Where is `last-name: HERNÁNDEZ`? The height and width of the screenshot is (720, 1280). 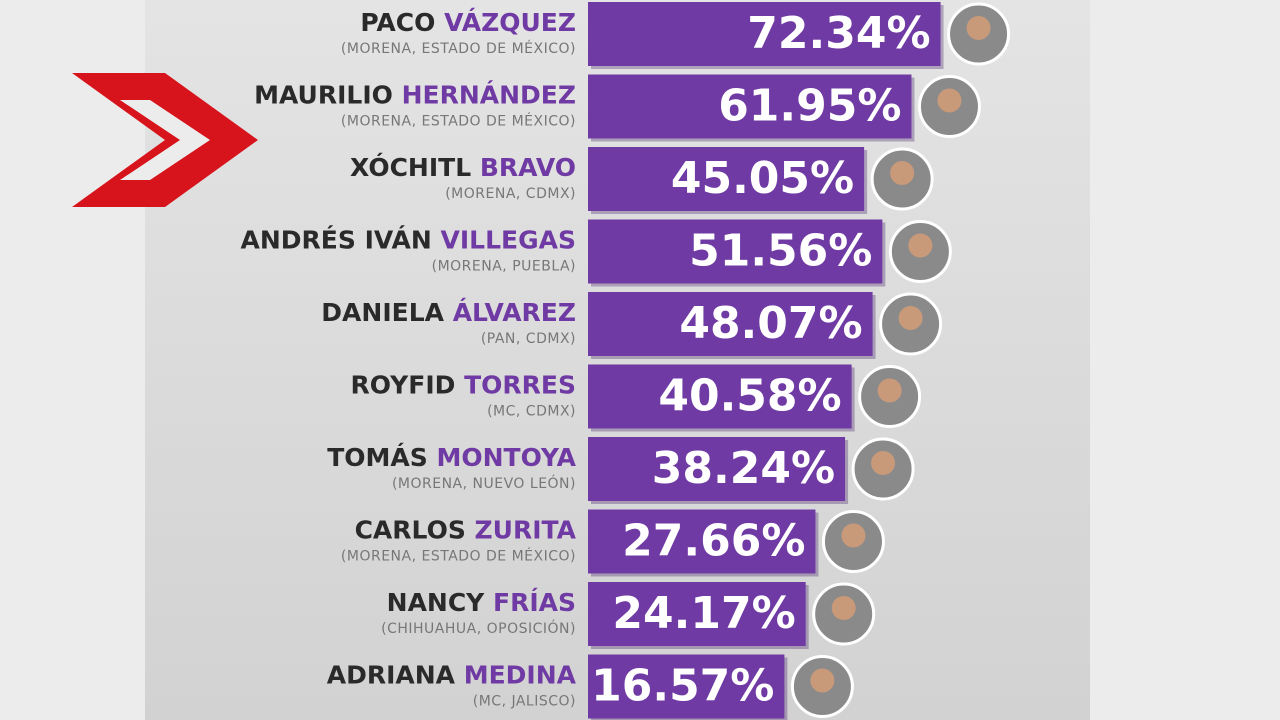
last-name: HERNÁNDEZ is located at coordinates (489, 95).